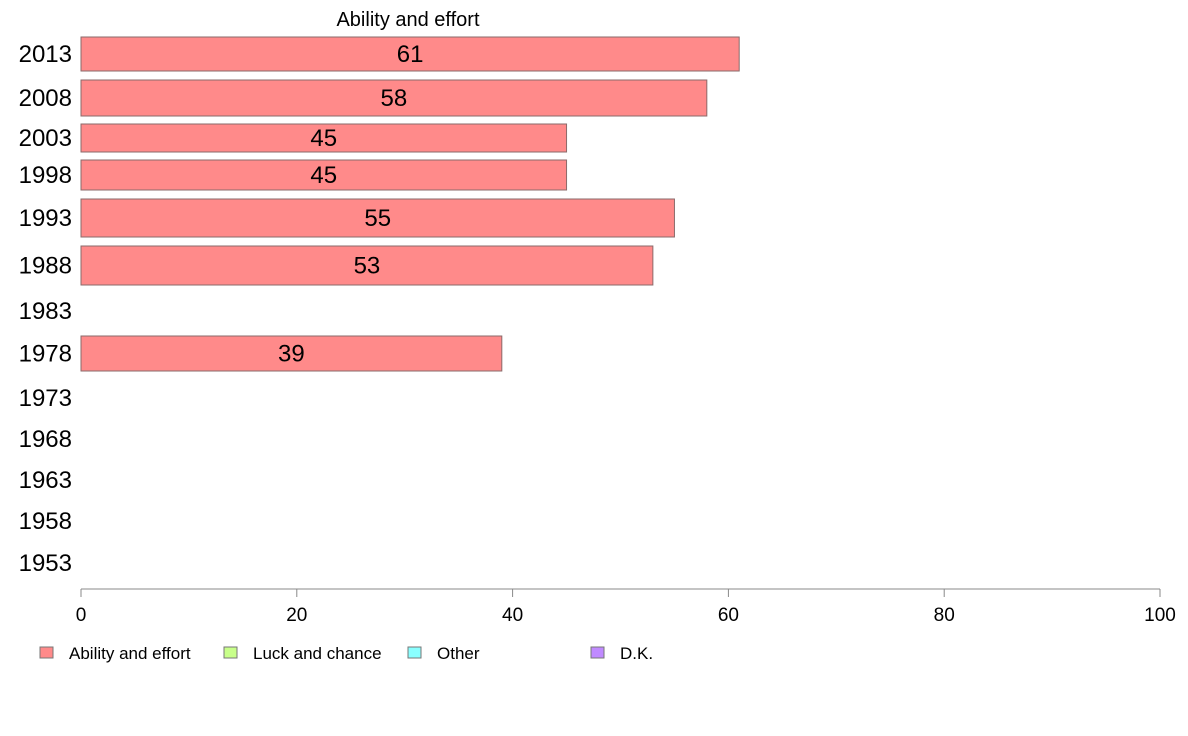 The width and height of the screenshot is (1188, 736). Describe the element at coordinates (45, 480) in the screenshot. I see `category-label-1963: 1963` at that location.